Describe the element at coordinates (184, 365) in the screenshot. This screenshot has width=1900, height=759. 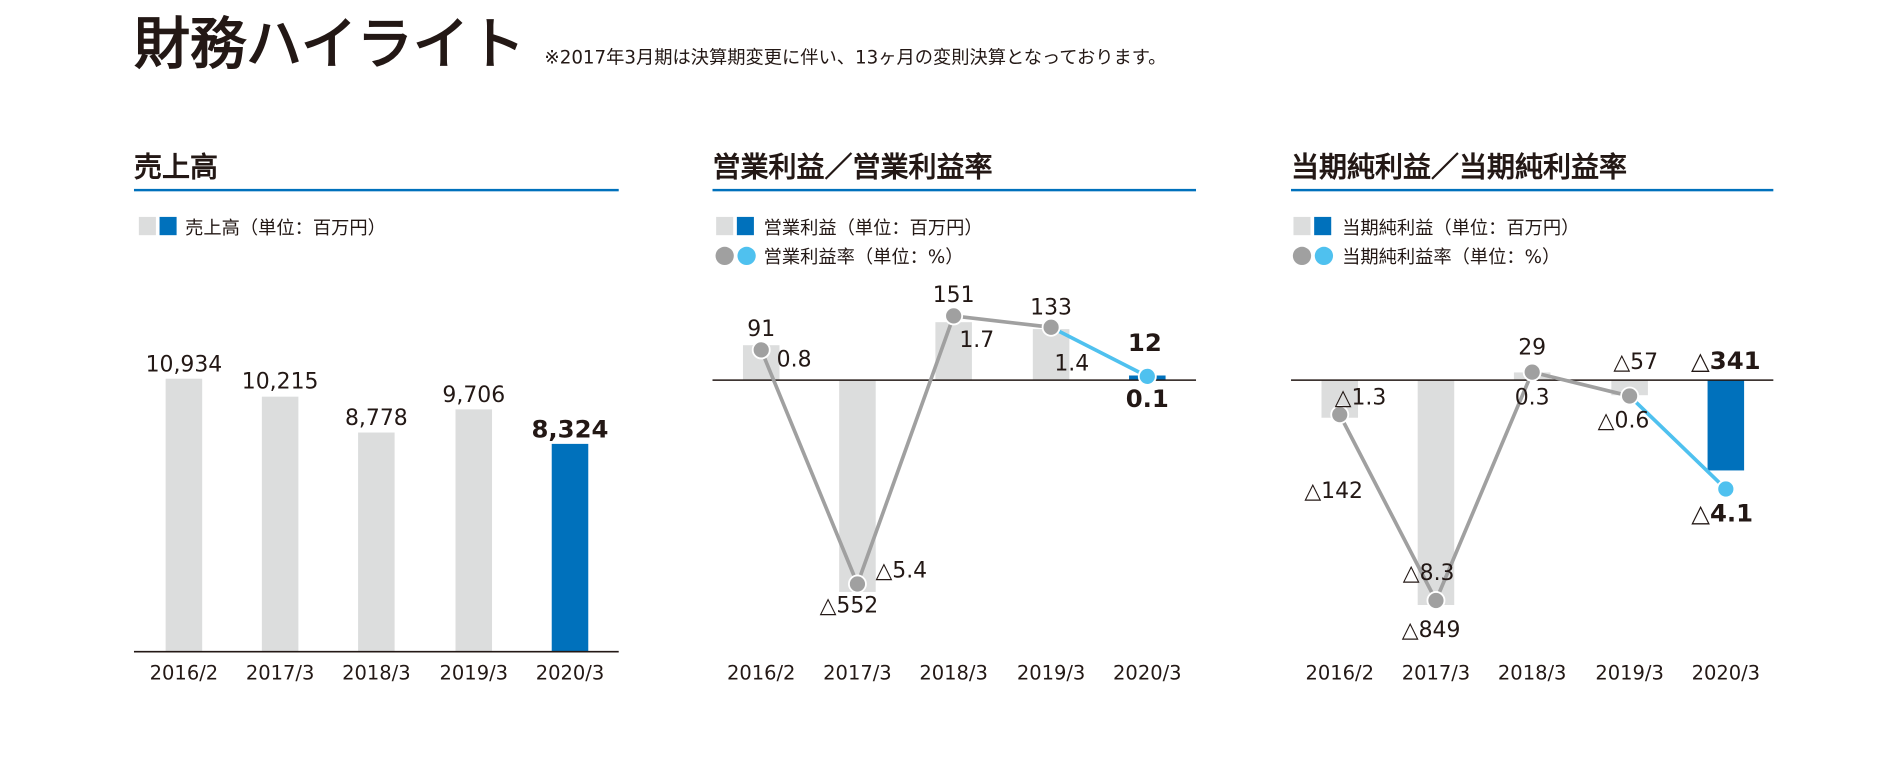
I see `bar-value-label: 10,934` at that location.